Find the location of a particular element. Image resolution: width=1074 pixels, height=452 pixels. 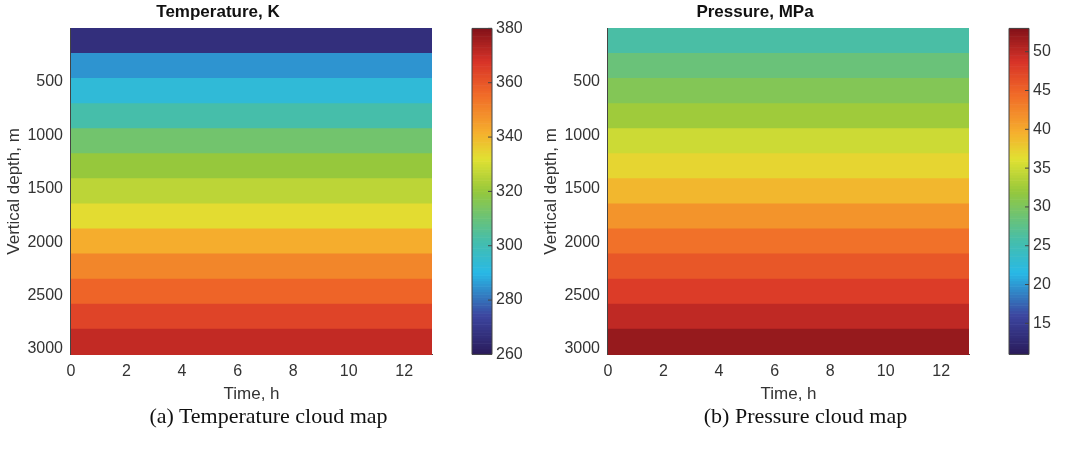

color-bar-label: 30 is located at coordinates (1042, 206).